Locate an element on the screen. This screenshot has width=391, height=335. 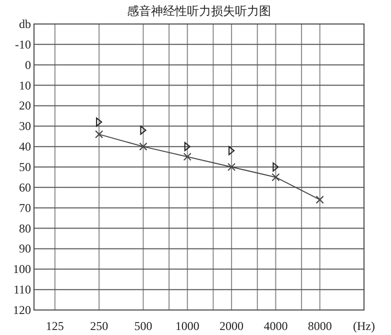
y-tick-label: 90 is located at coordinates (25, 249).